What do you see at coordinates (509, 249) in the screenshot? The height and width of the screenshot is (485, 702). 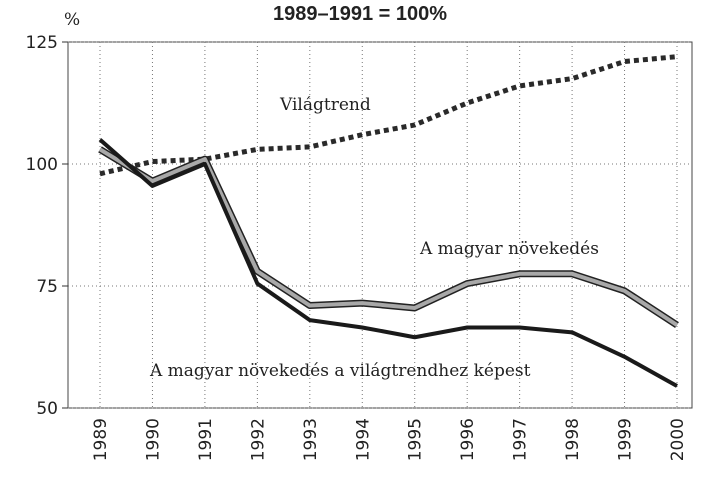 I see `series-label: A magyar növekedés` at bounding box center [509, 249].